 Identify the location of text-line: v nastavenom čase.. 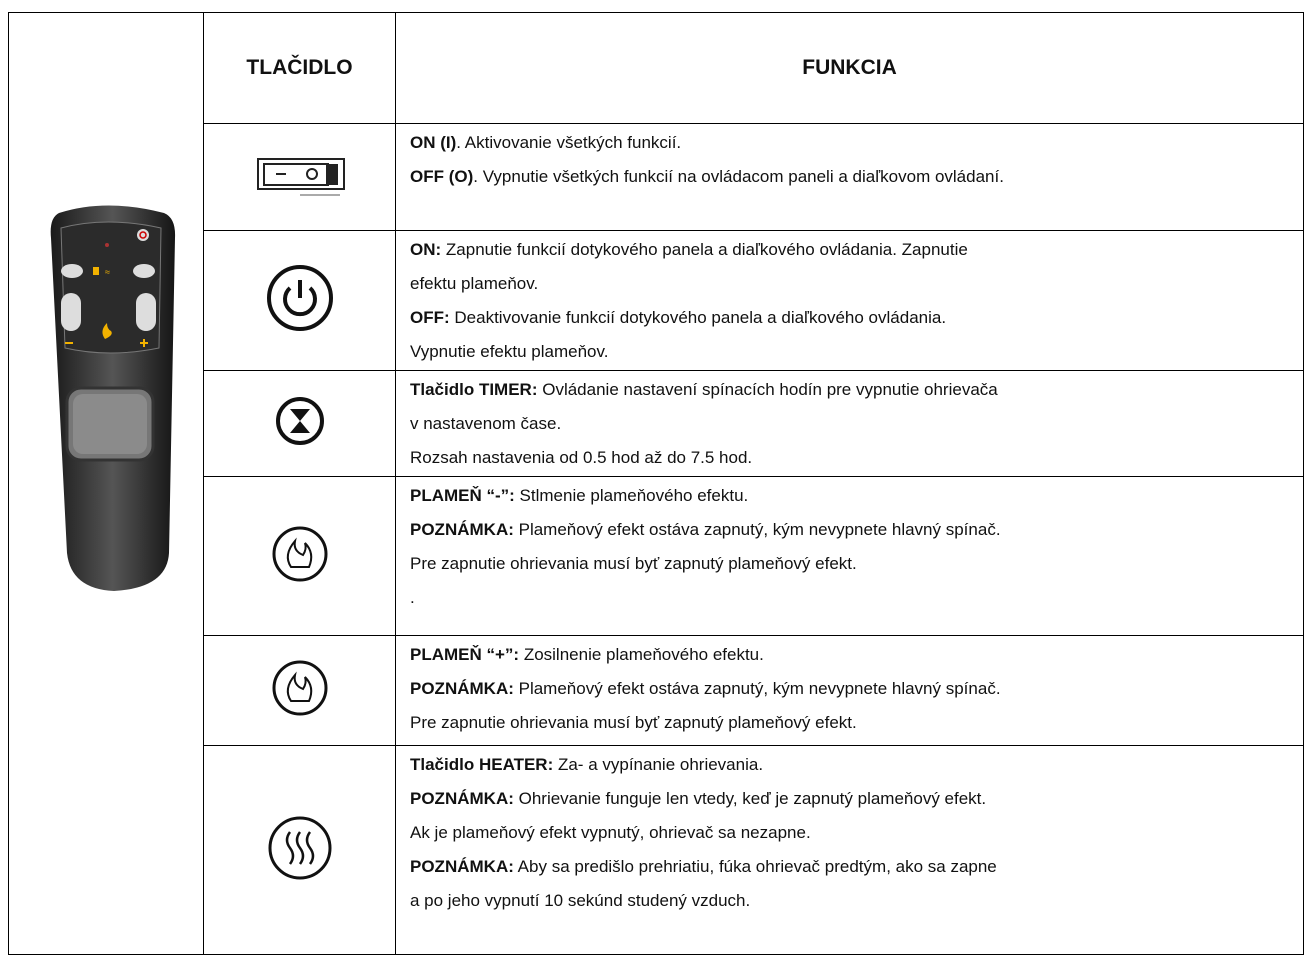
(856, 424).